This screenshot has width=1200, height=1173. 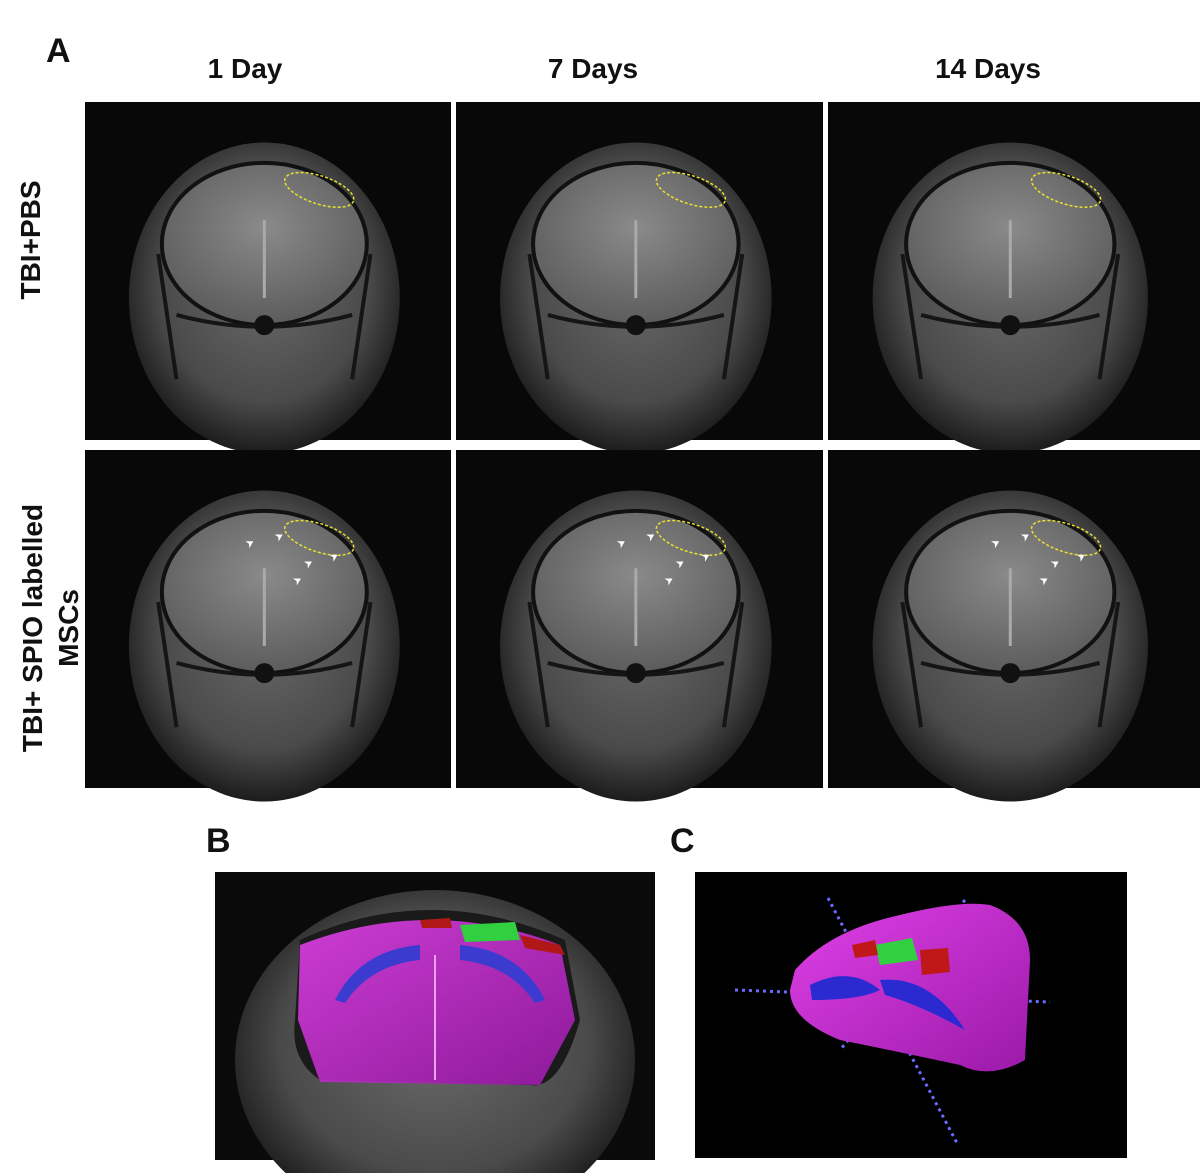 I want to click on segmentation-image, so click(x=435, y=1022).